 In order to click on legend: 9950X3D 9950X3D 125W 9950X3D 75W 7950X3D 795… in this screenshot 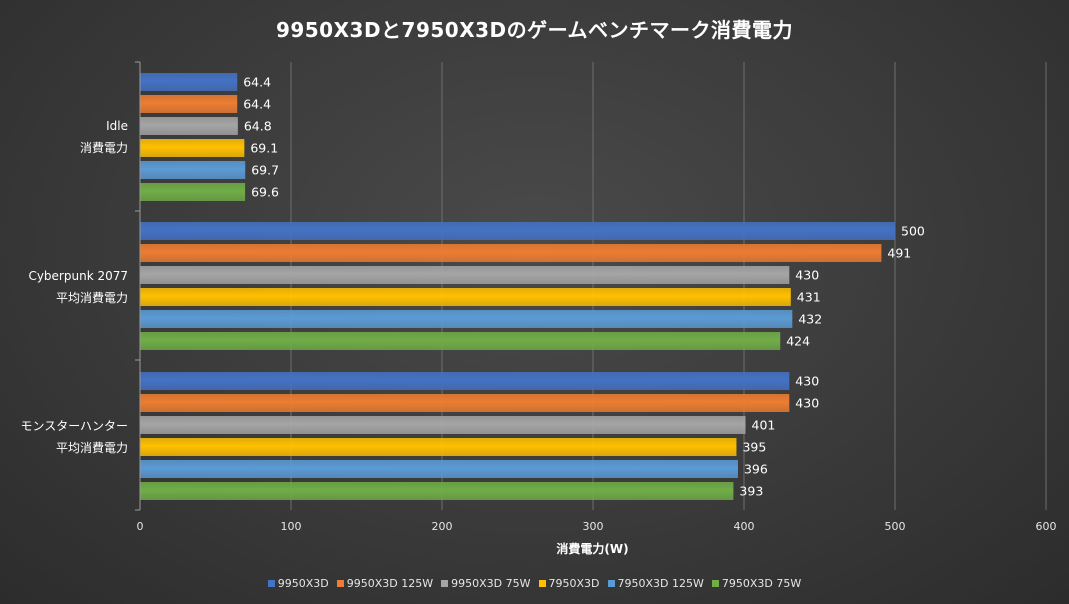, I will do `click(534, 583)`.